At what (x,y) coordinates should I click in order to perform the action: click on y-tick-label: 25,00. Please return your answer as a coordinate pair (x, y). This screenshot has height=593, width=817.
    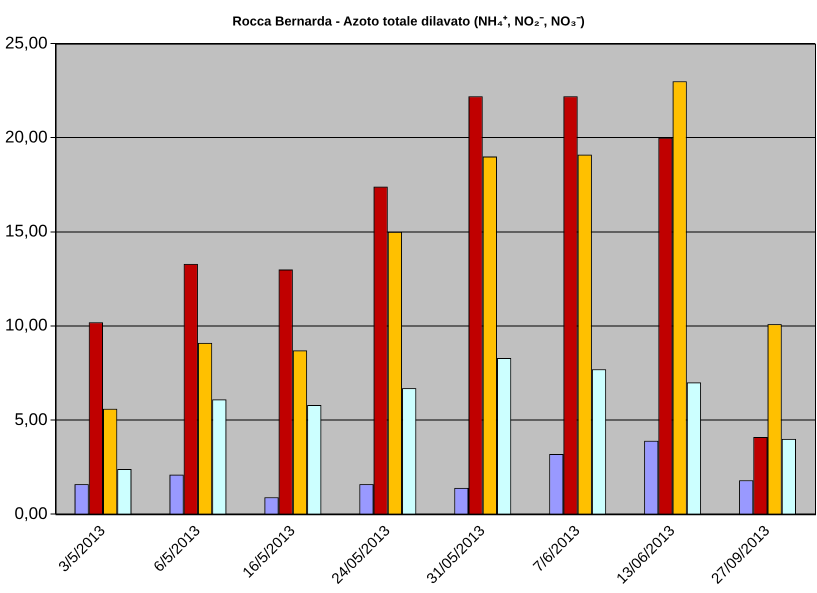
    Looking at the image, I should click on (26, 42).